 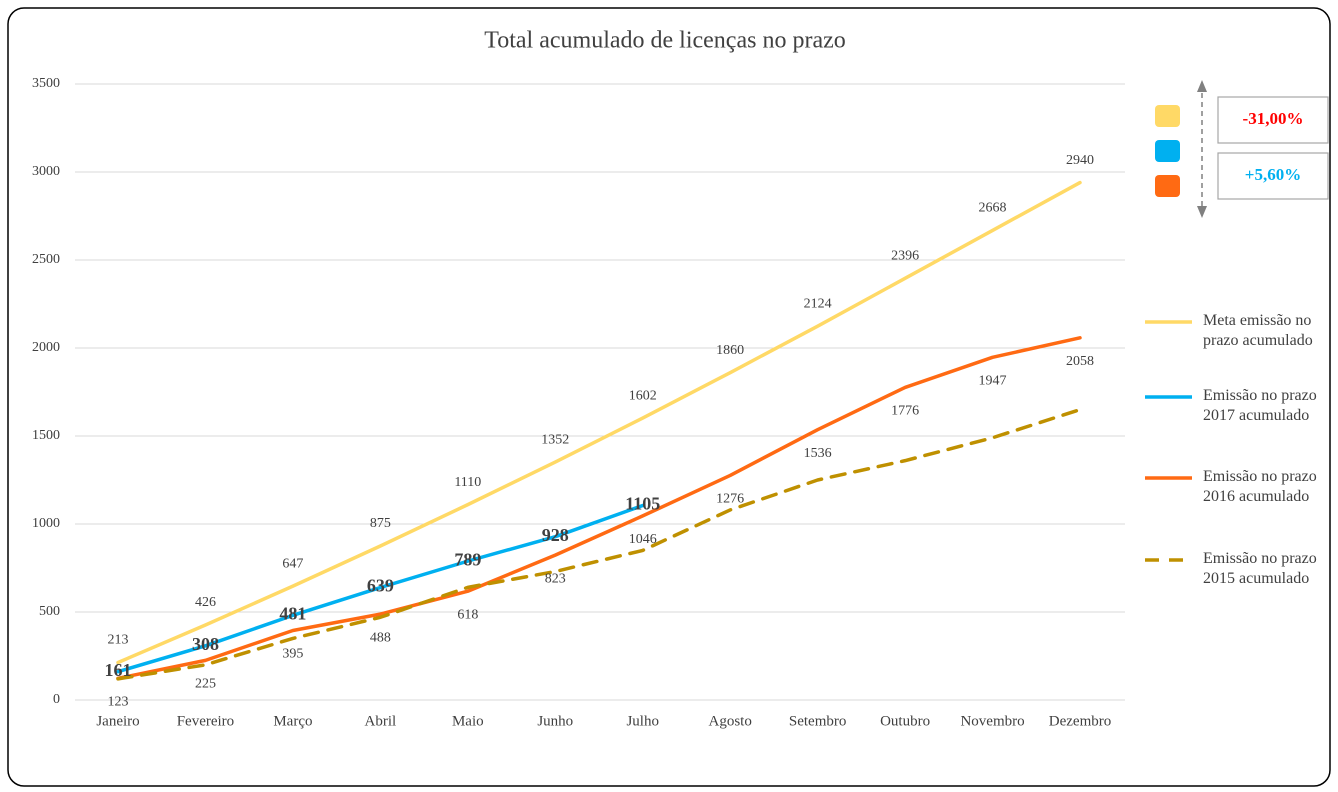 I want to click on data-label: 2396, so click(x=905, y=256).